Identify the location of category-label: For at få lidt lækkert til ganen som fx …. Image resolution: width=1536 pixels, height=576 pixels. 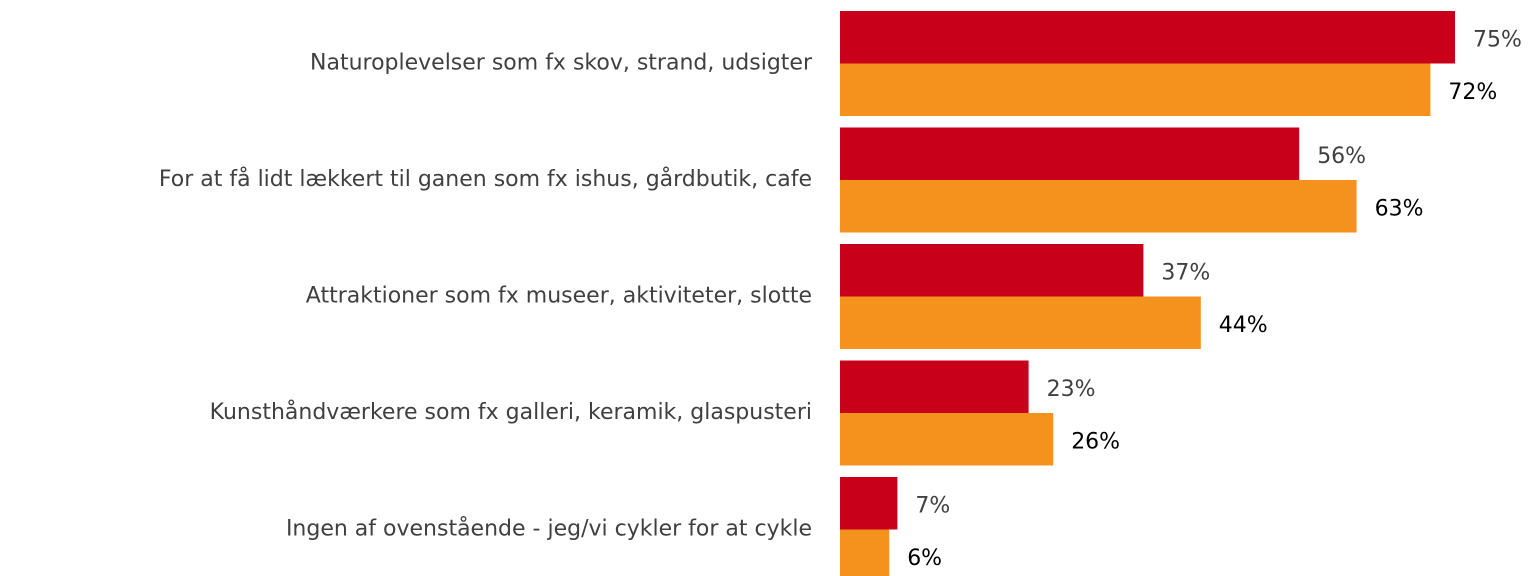
(485, 179).